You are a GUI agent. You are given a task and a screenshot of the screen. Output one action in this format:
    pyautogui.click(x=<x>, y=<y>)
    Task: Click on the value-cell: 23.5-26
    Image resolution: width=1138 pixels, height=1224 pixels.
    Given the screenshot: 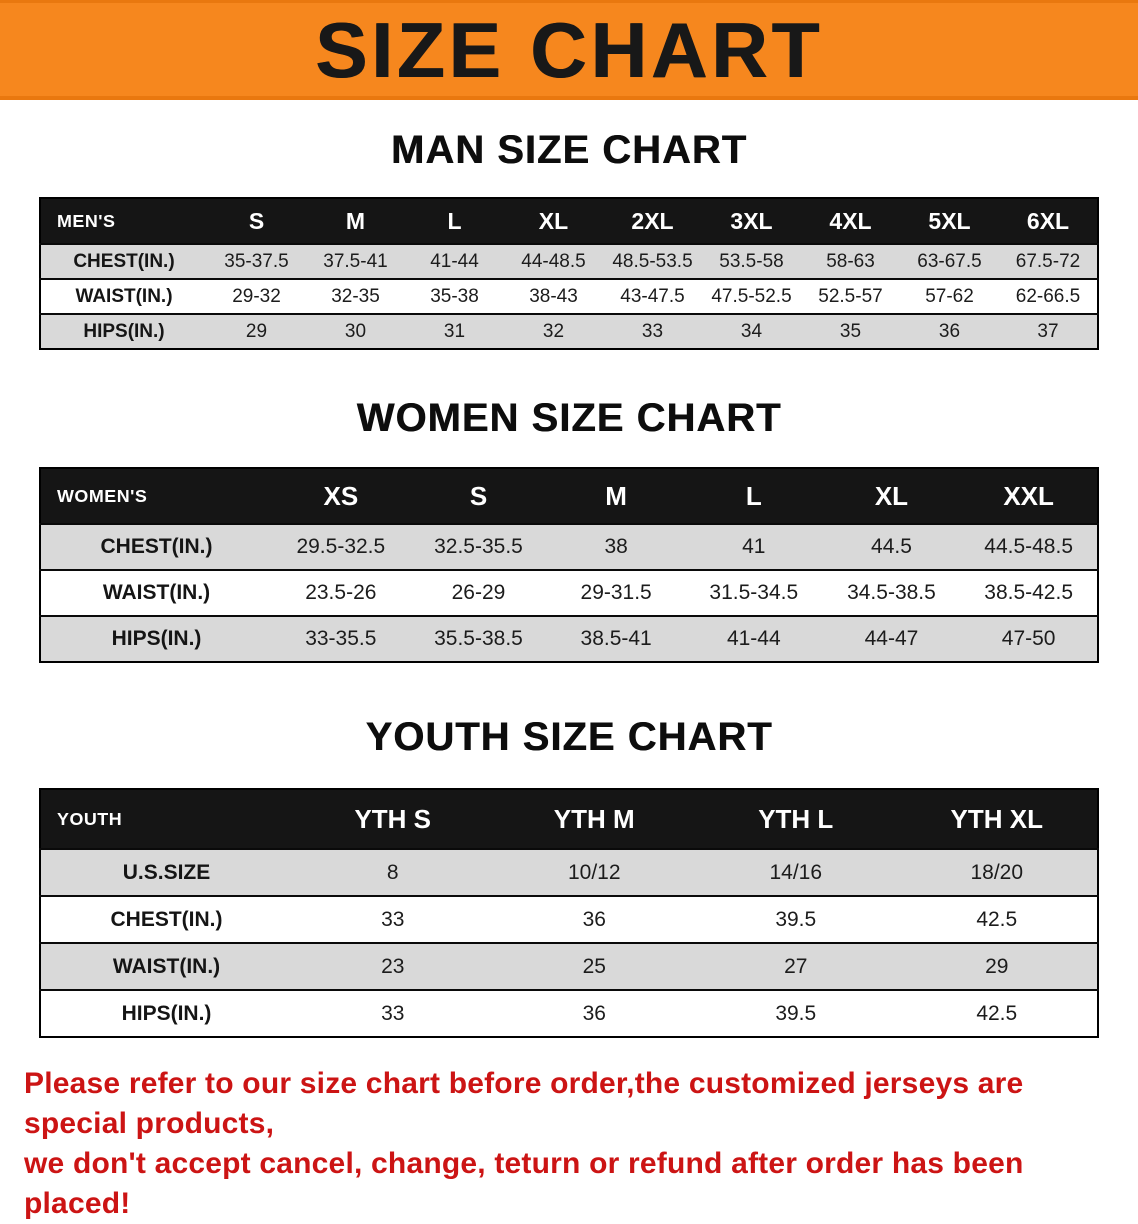 What is the action you would take?
    pyautogui.click(x=341, y=592)
    